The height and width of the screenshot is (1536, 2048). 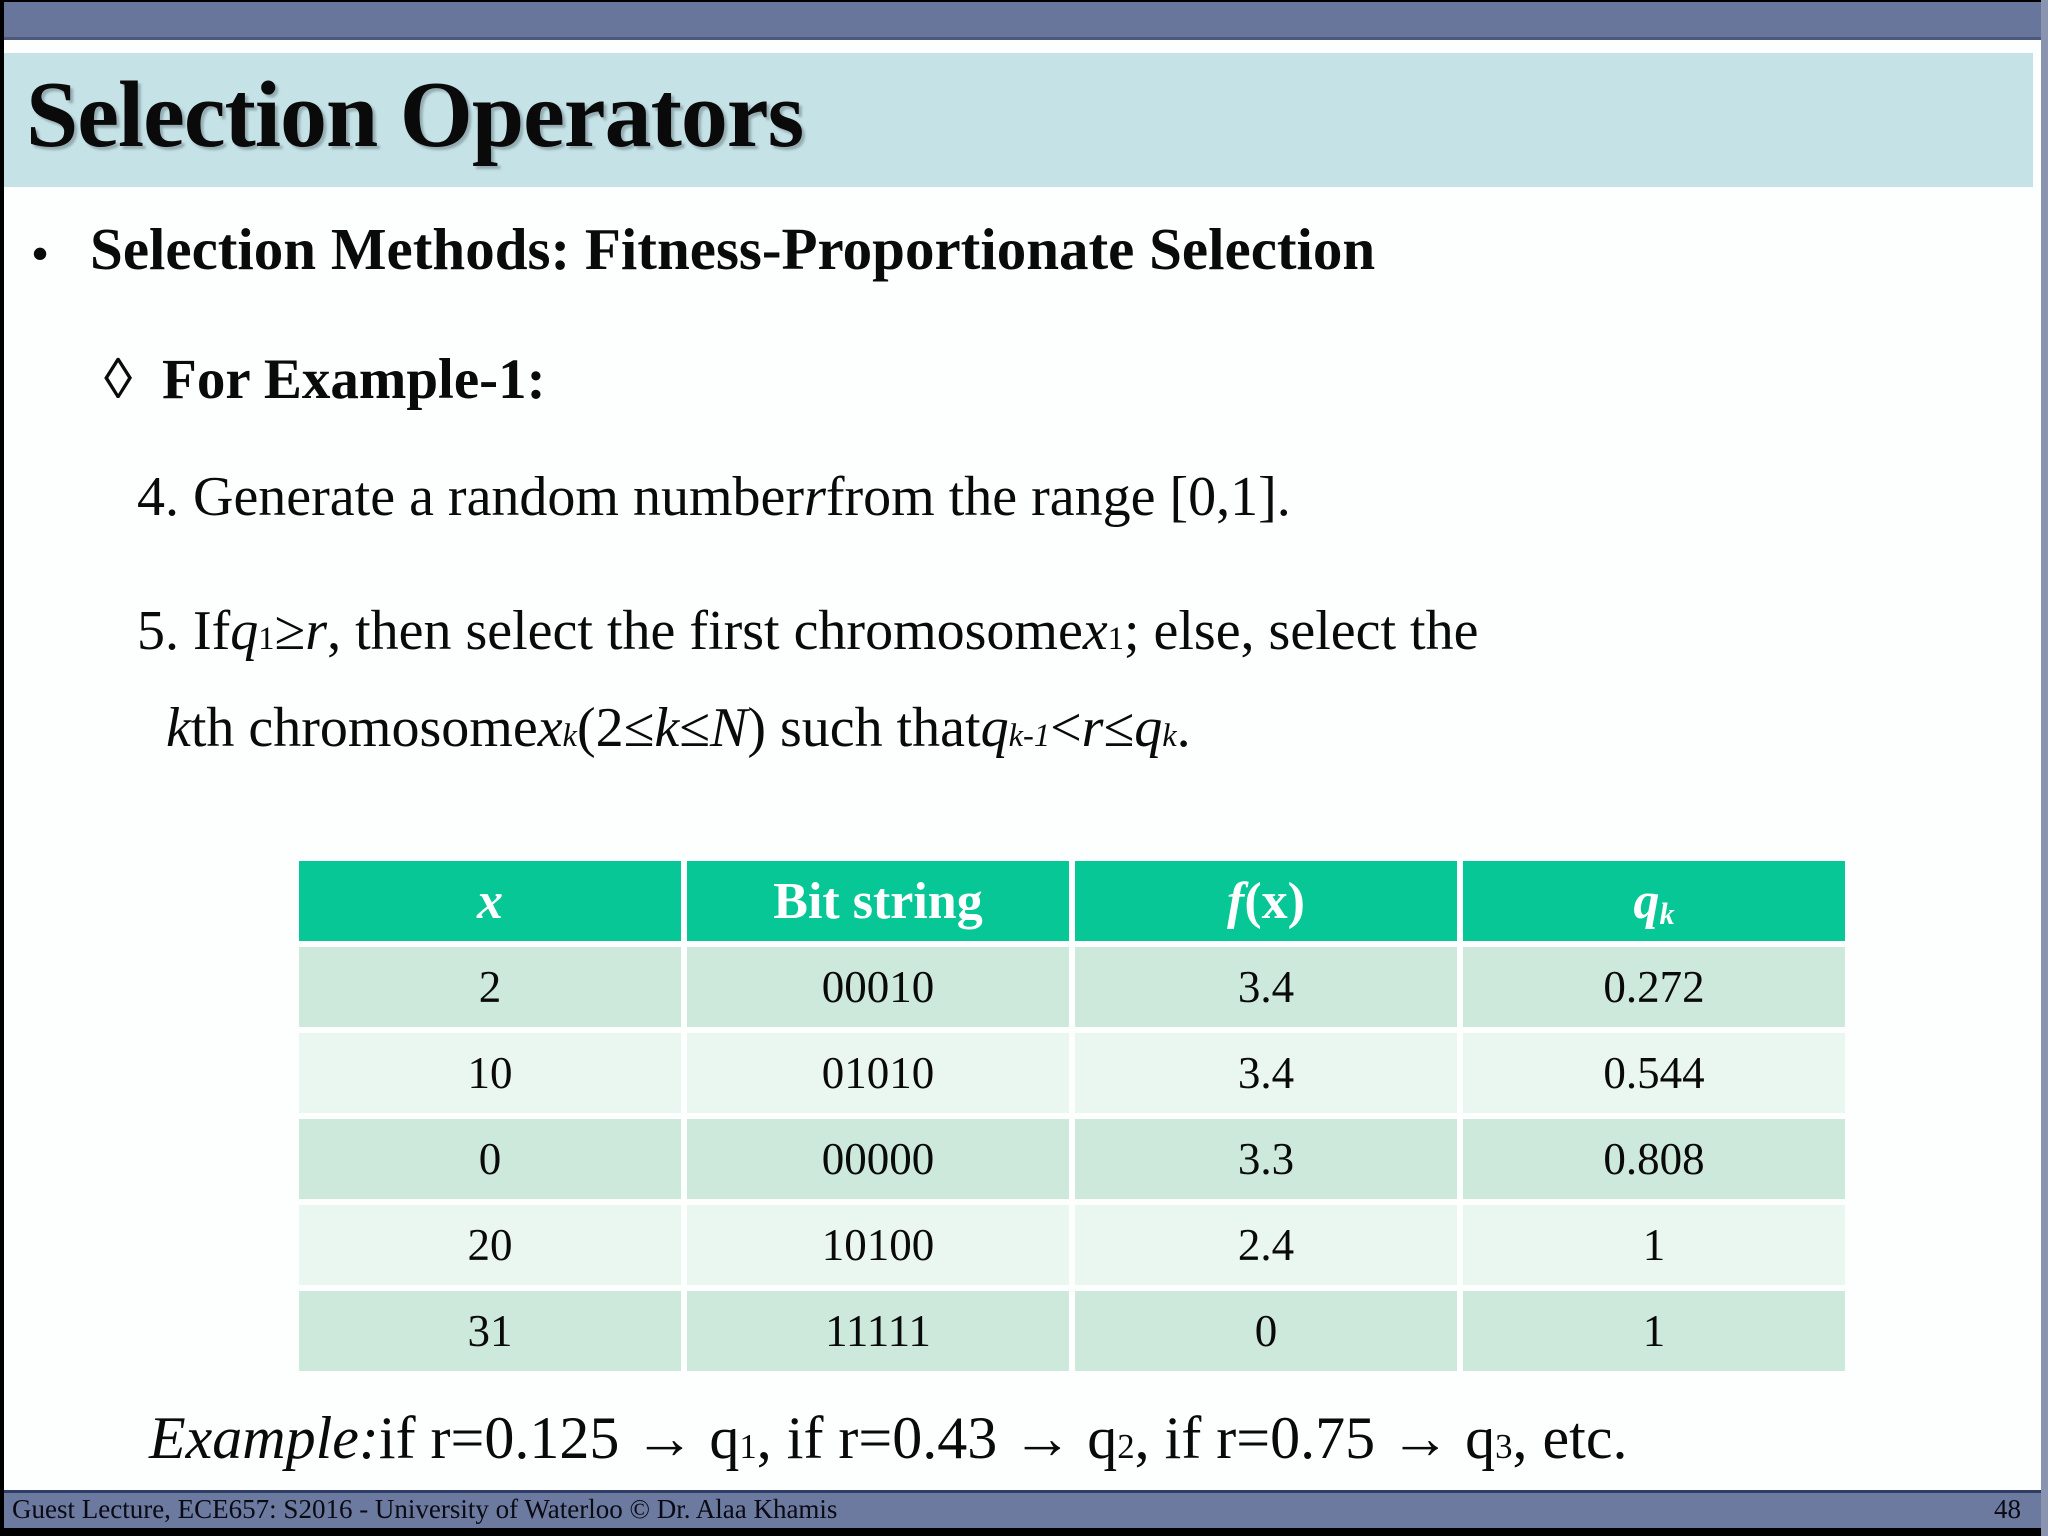 I want to click on bullet-for-example: ◊ For Example-1:, so click(x=325, y=379).